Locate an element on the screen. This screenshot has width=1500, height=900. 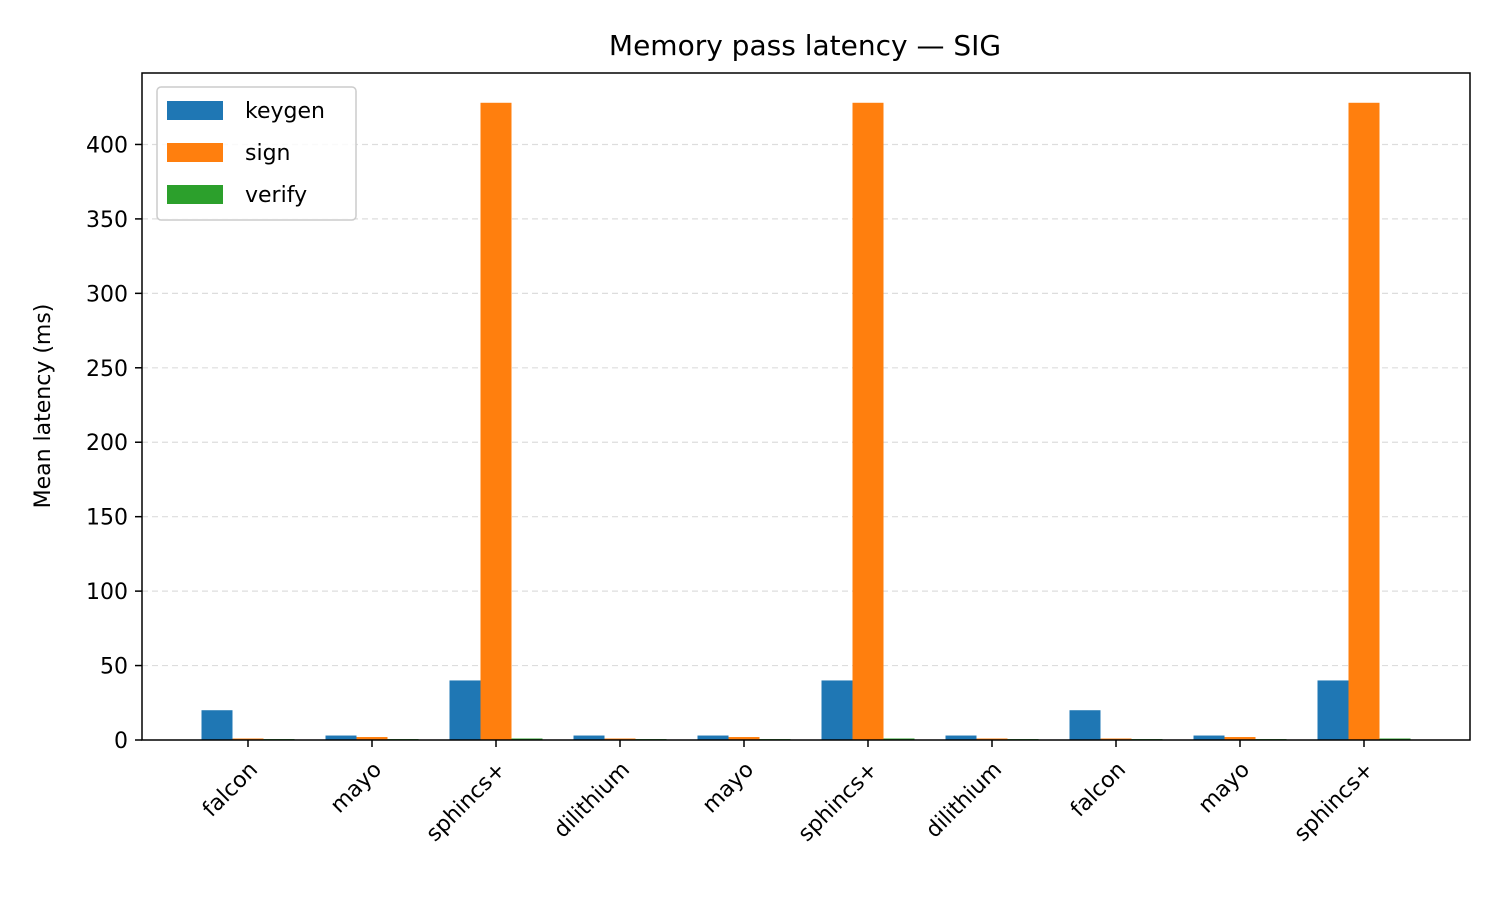
chart-title: Memory pass latency — SIG is located at coordinates (805, 45).